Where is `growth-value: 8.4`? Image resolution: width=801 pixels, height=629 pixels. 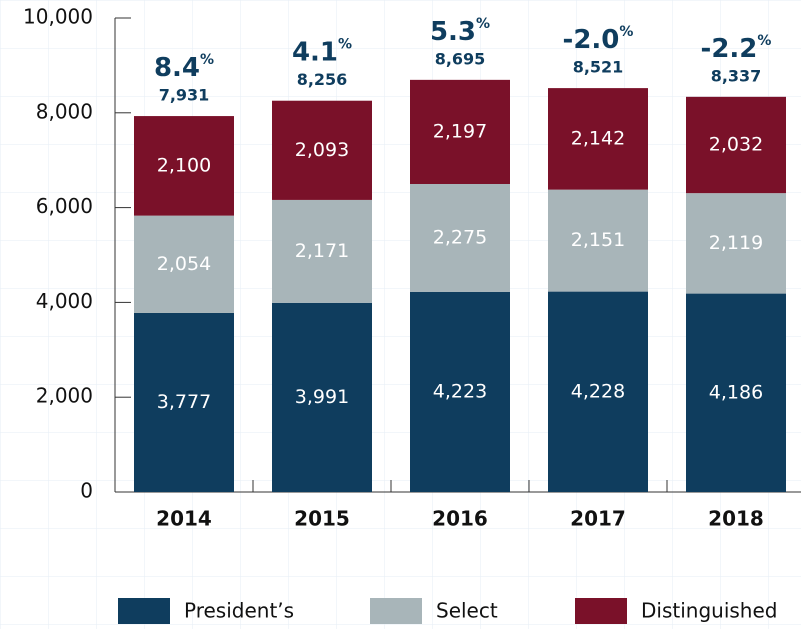 growth-value: 8.4 is located at coordinates (177, 68).